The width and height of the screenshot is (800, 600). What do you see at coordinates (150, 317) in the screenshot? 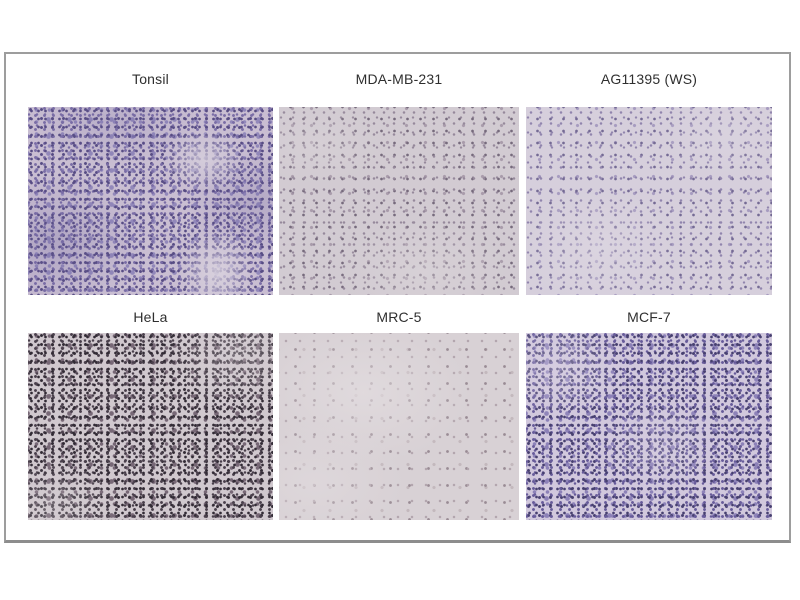
I see `panel-label-hela: HeLa` at bounding box center [150, 317].